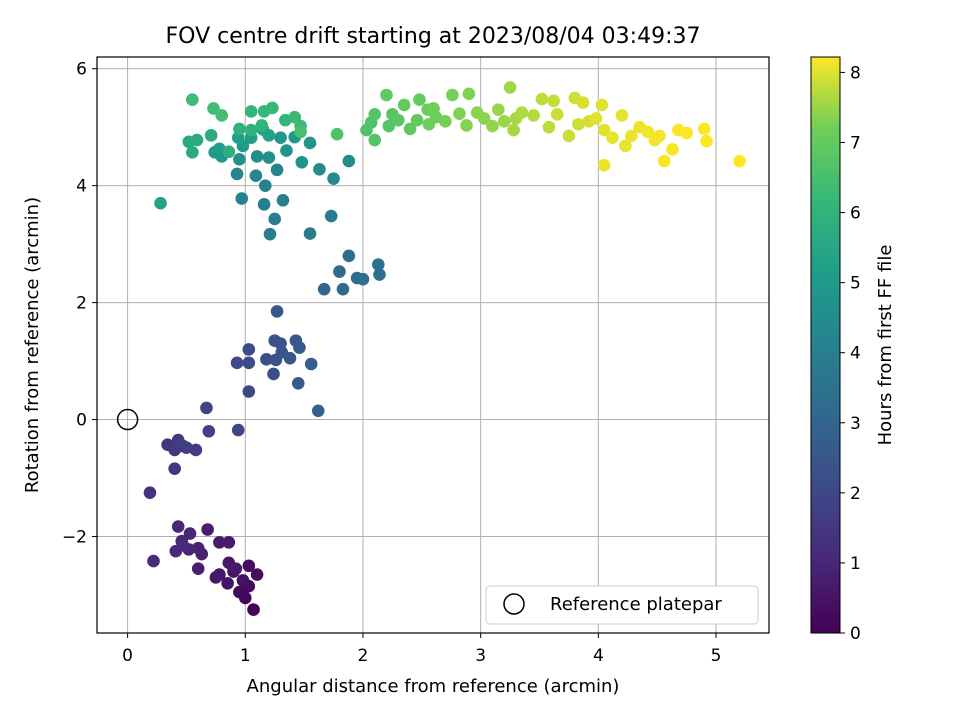  I want to click on x-tick-label: 1, so click(245, 656).